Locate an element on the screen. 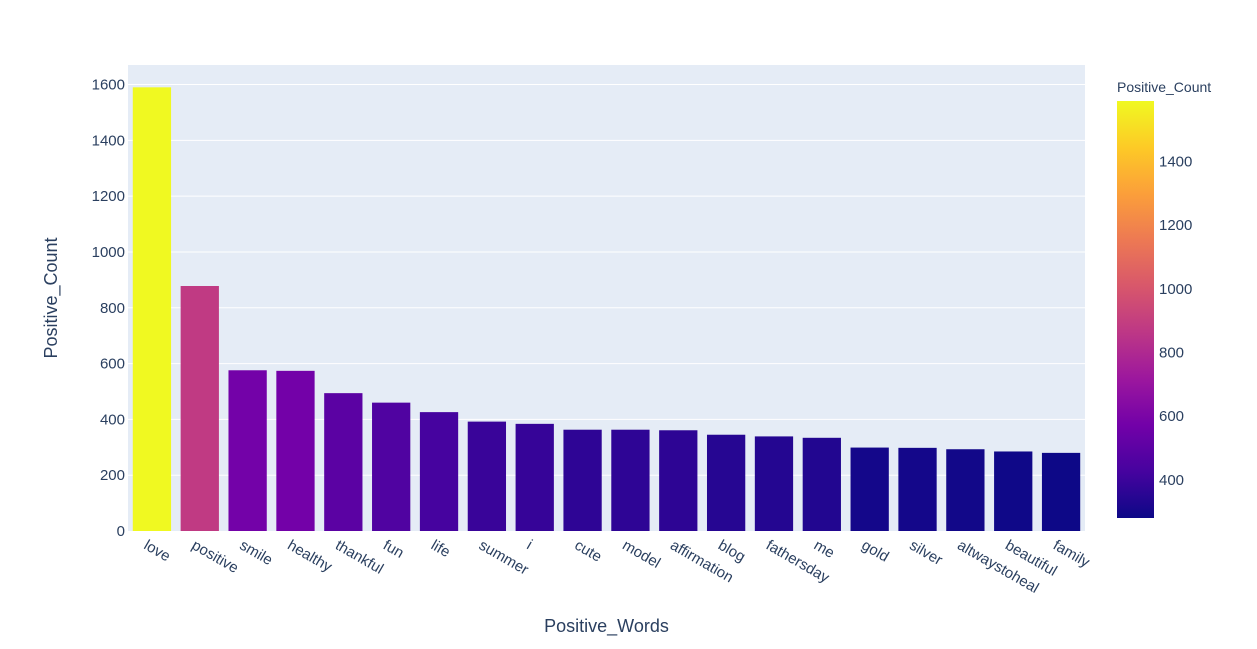  colorbar-ticks: 400 600 800 1000 1200 1400 is located at coordinates (1175, 320).